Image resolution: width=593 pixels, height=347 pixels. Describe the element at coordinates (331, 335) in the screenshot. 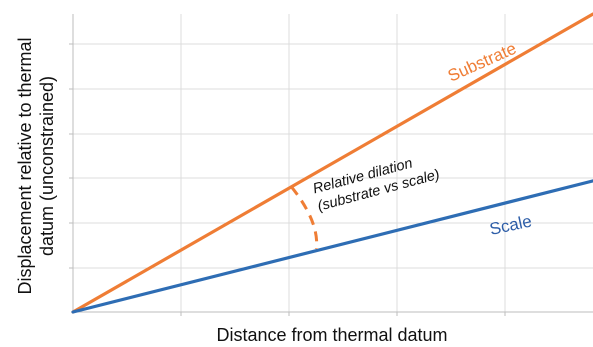

I see `x-axis-label: Distance from thermal datum` at that location.